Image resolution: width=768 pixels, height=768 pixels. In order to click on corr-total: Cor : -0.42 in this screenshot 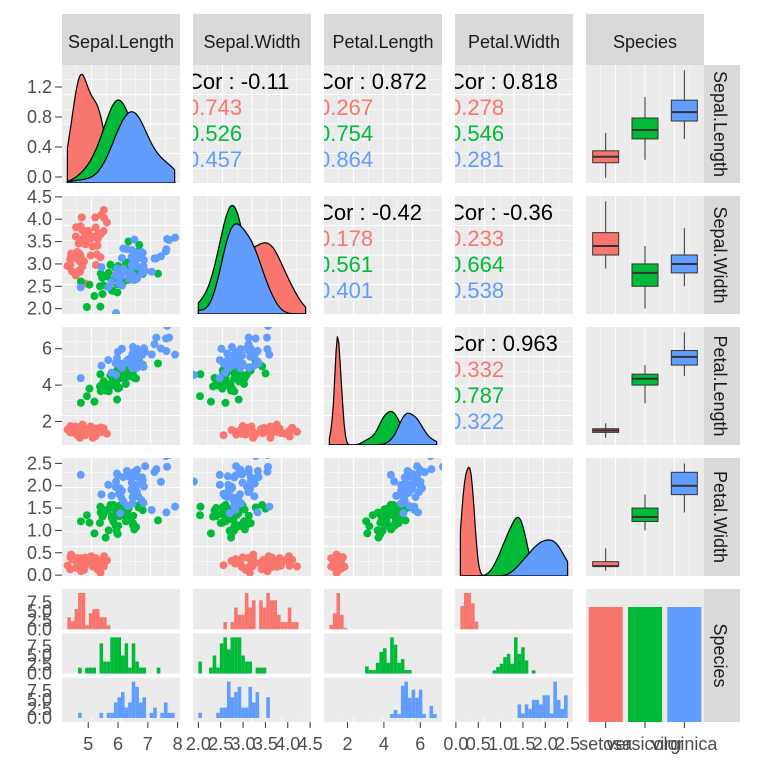, I will do `click(370, 212)`.